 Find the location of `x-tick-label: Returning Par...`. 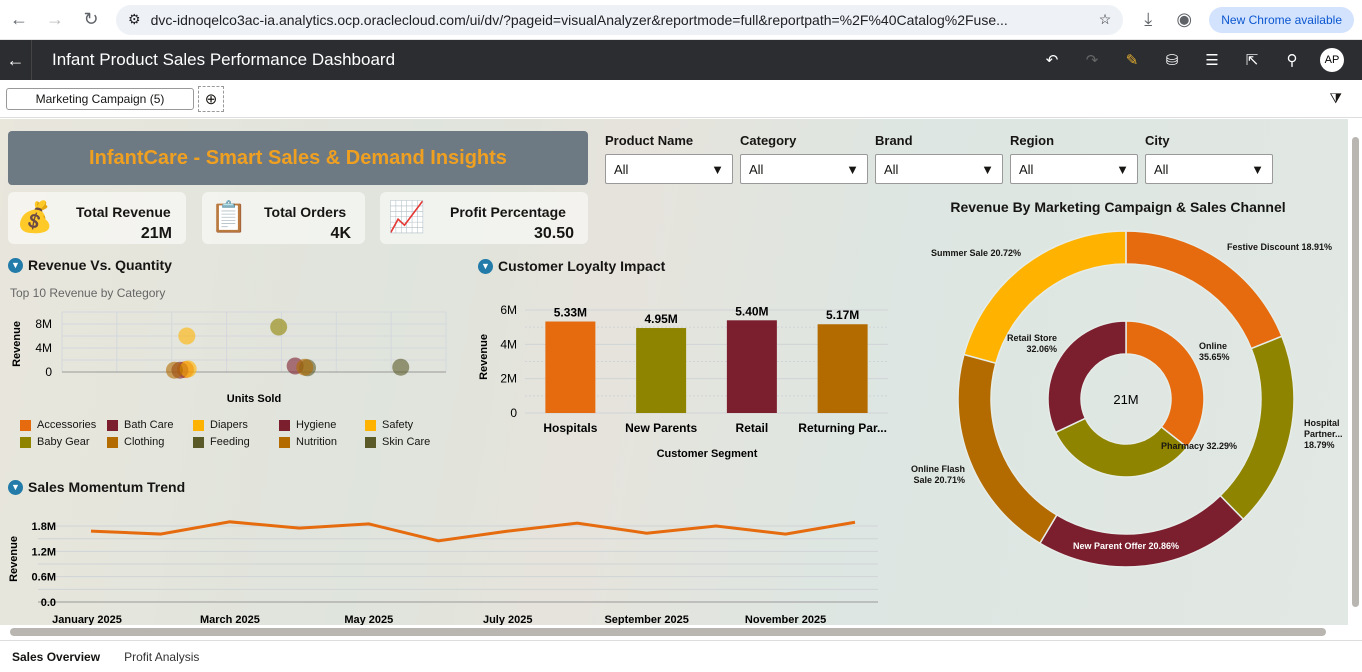

x-tick-label: Returning Par... is located at coordinates (842, 428).